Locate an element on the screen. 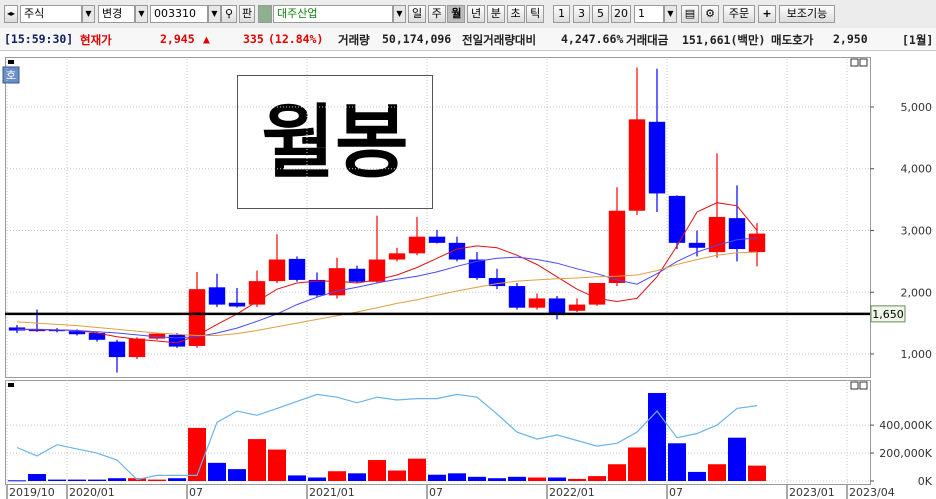 The width and height of the screenshot is (936, 499). y-tick-label: 400,000K is located at coordinates (905, 425).